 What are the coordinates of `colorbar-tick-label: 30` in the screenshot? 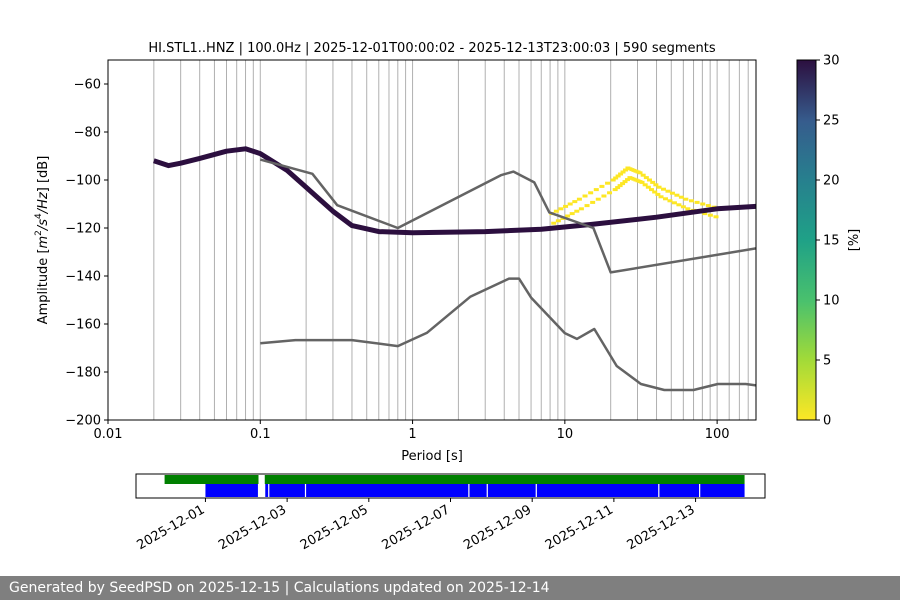 It's located at (831, 61).